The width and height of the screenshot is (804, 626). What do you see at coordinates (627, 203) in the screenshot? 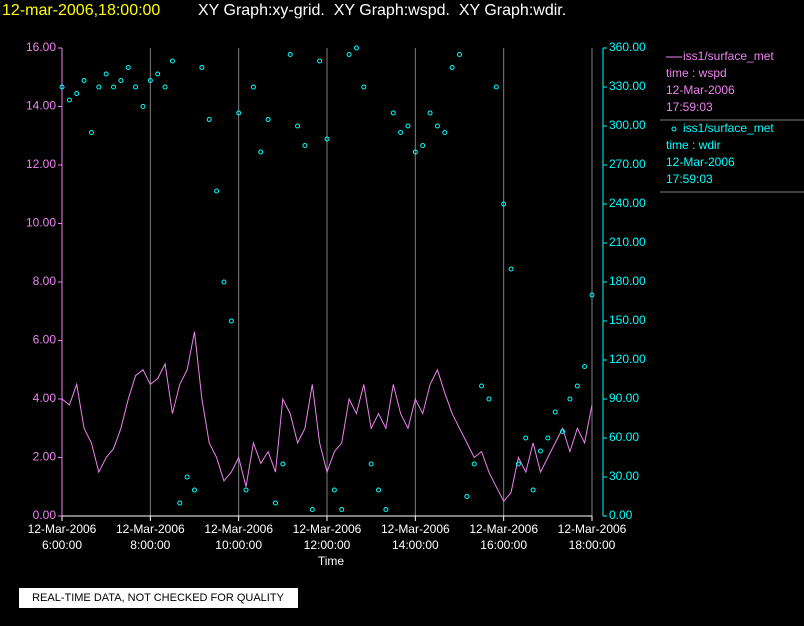
I see `y2-tick-label: 240.00` at bounding box center [627, 203].